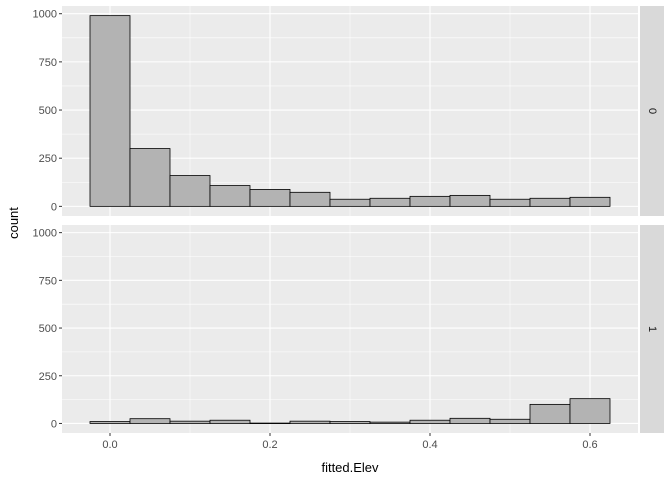 This screenshot has height=480, width=672. I want to click on x-tick-label: 0.2, so click(269, 445).